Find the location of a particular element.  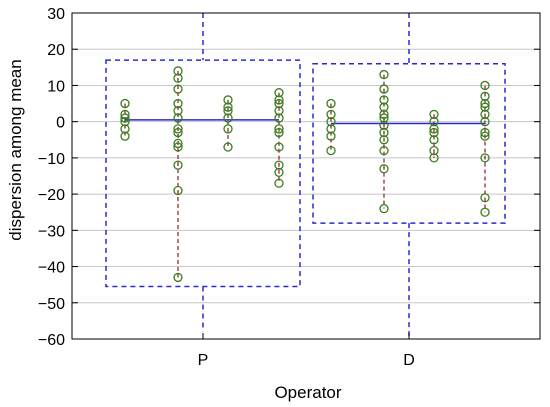

y-tick-label: 30 is located at coordinates (56, 14).